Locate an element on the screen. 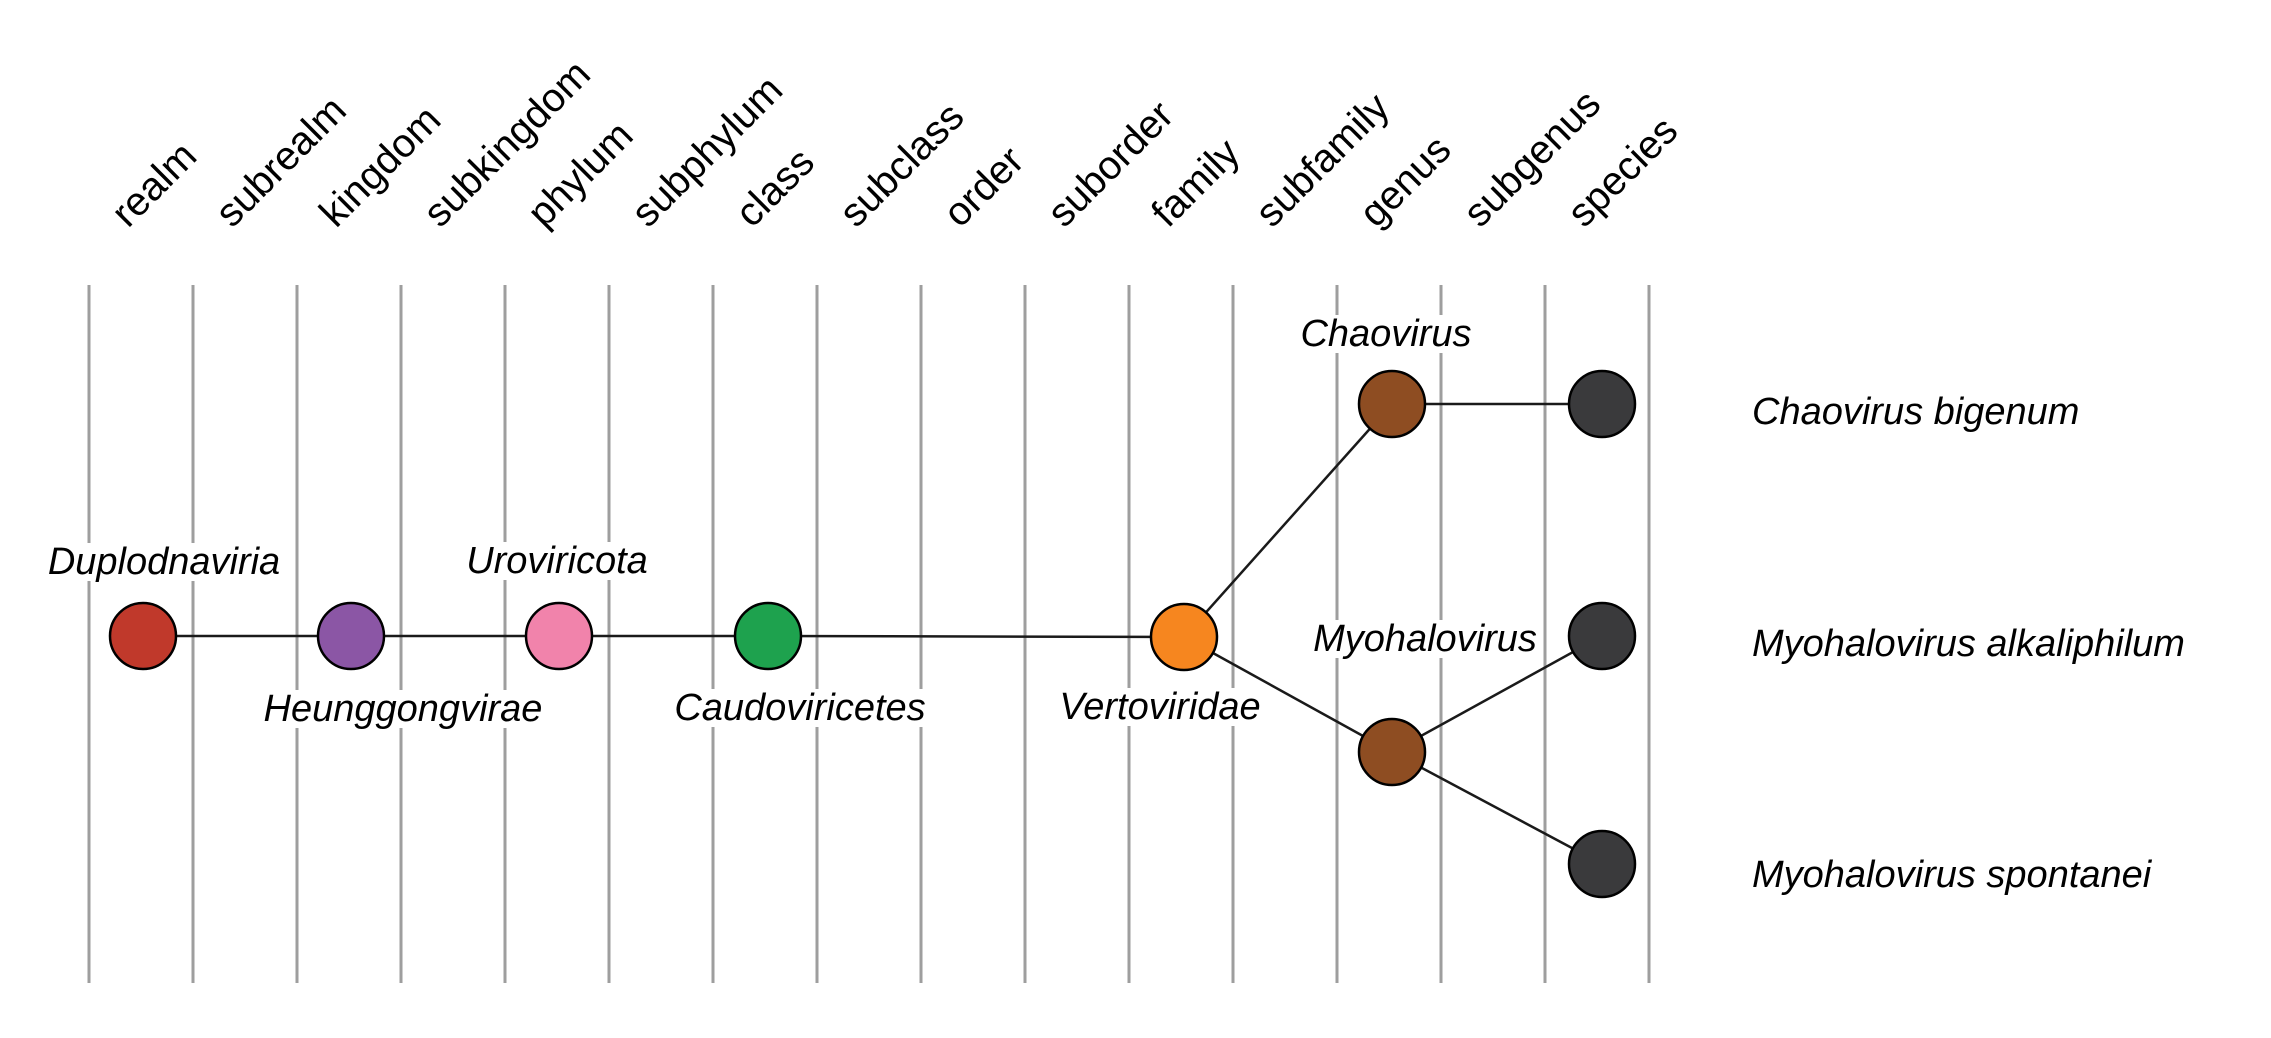  taxon-label-vertoviridae: Vertoviridae is located at coordinates (1160, 707).